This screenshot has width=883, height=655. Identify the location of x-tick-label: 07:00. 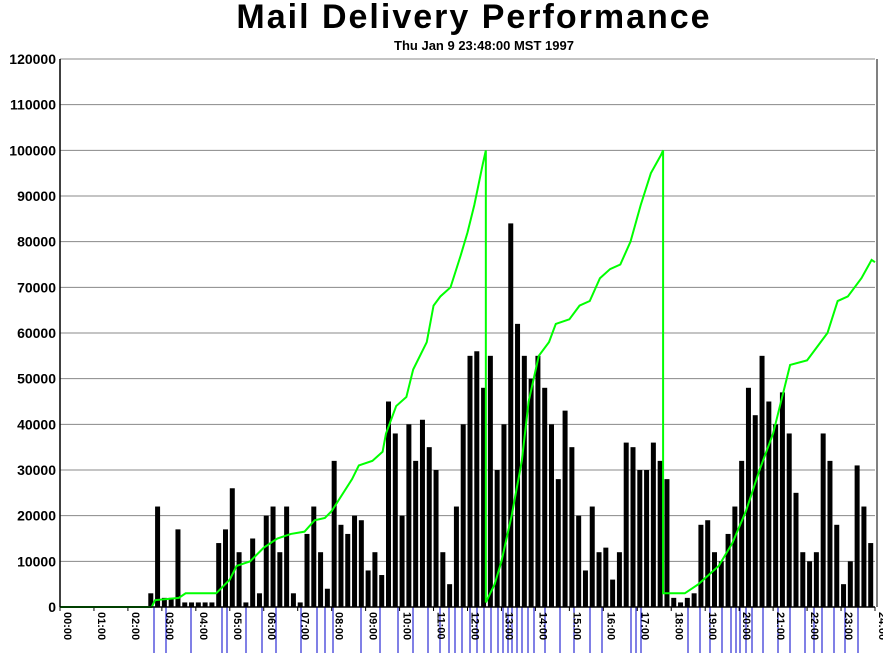
(305, 626).